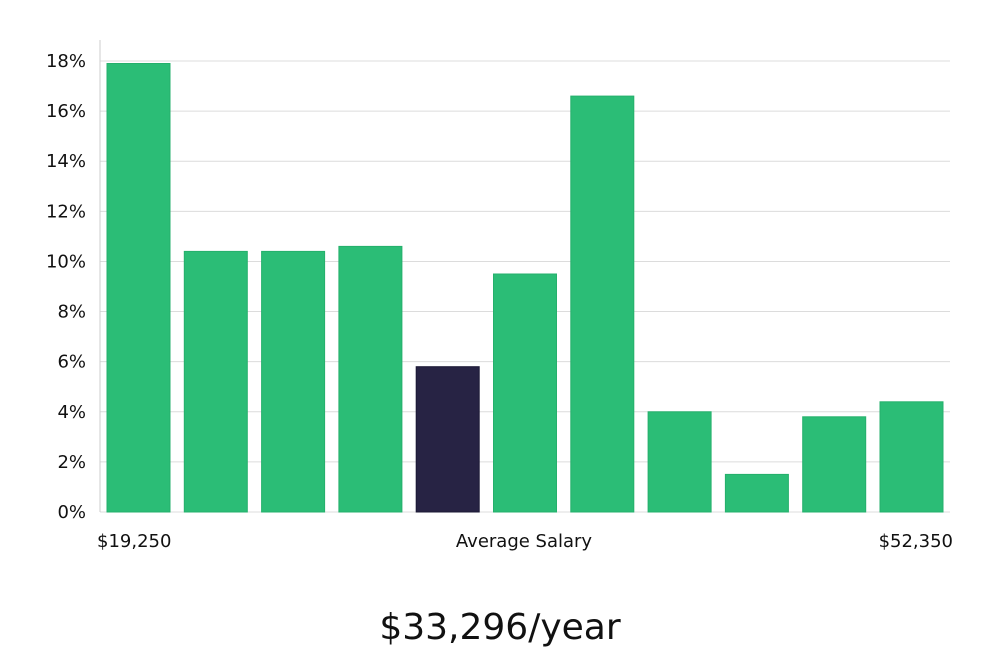  I want to click on y-tick-label: 4%, so click(71, 412).